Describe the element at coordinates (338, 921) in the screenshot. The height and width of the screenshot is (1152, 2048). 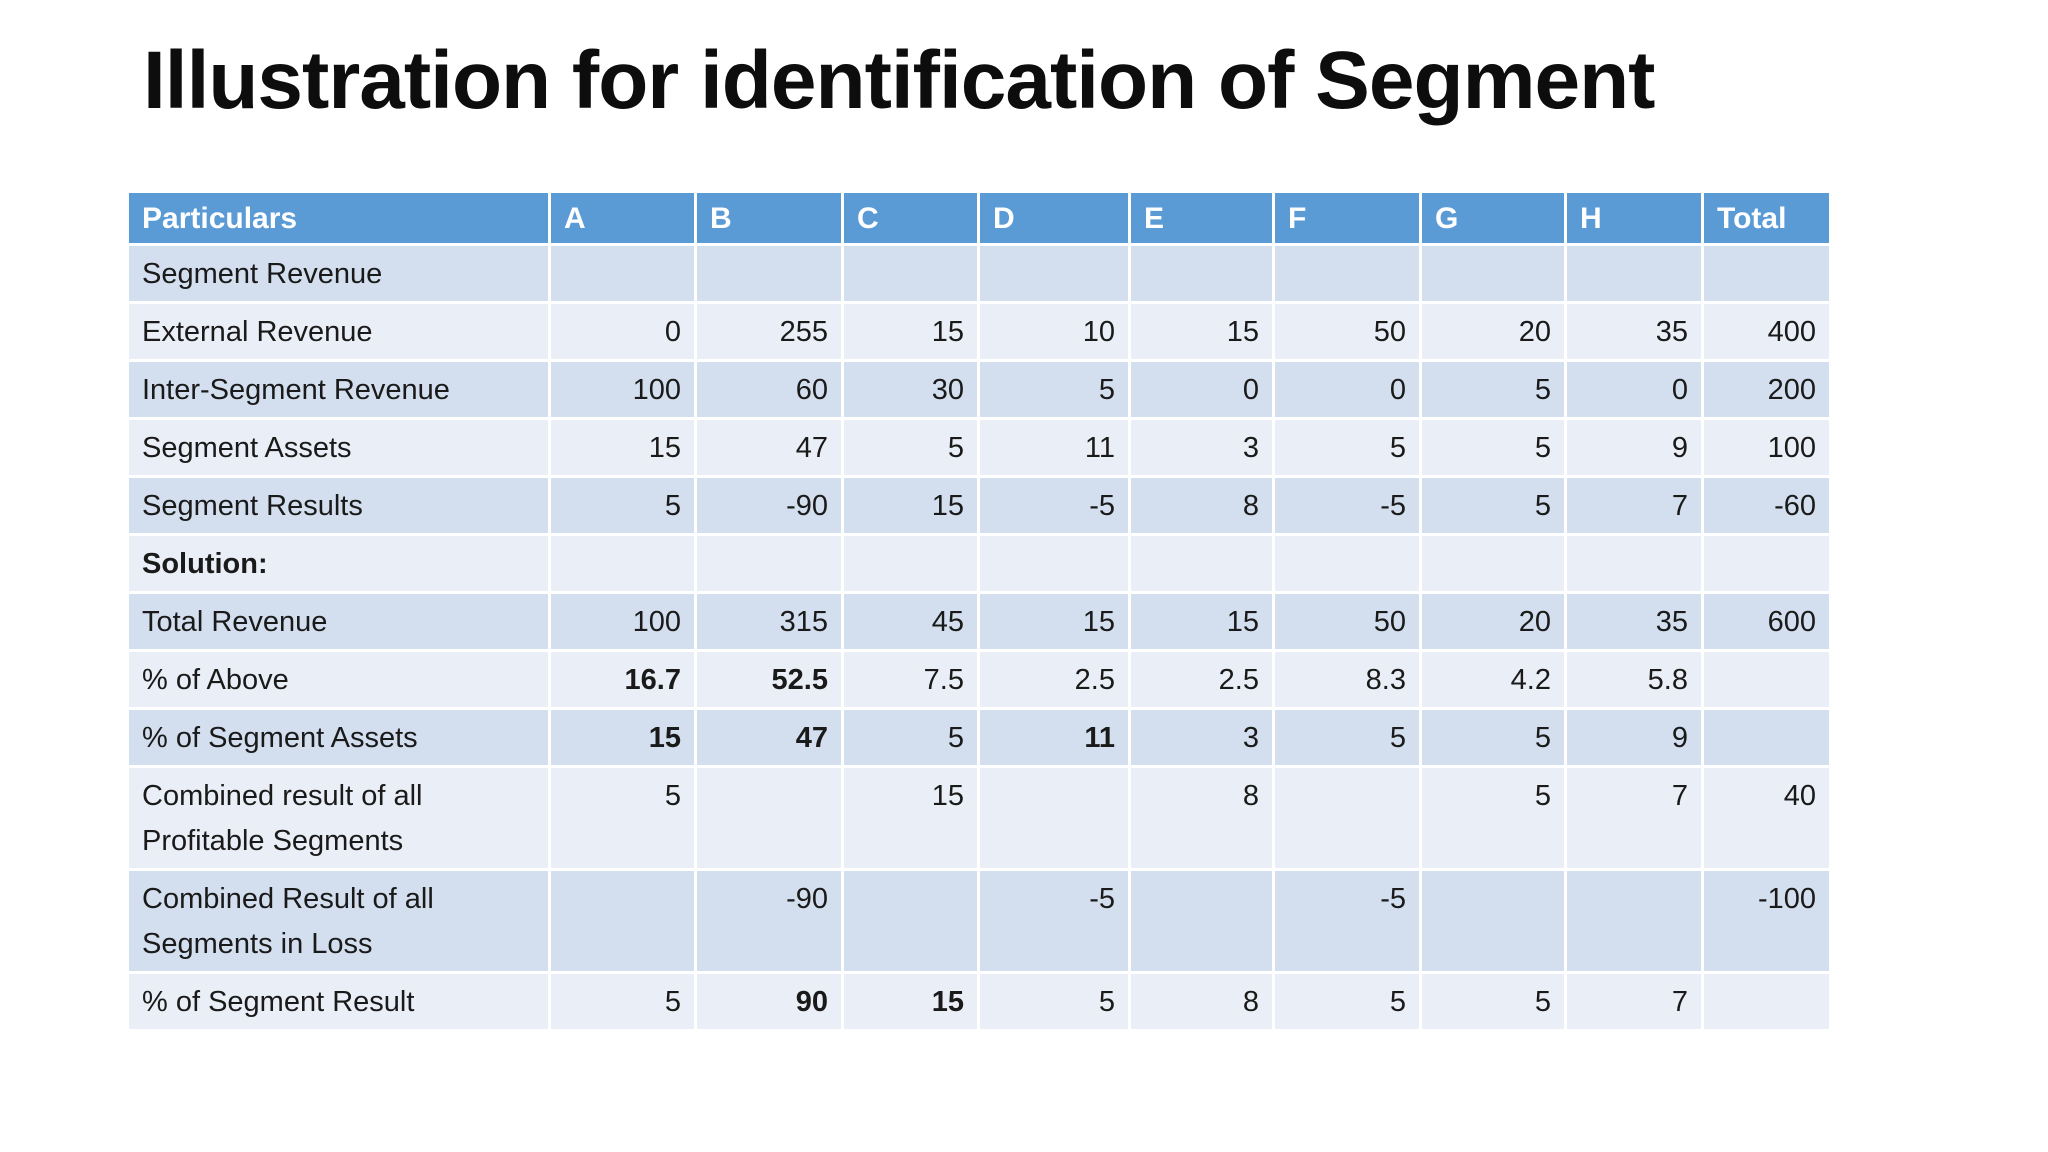
I see `row-label: Combined Result of all Segments in Loss` at that location.